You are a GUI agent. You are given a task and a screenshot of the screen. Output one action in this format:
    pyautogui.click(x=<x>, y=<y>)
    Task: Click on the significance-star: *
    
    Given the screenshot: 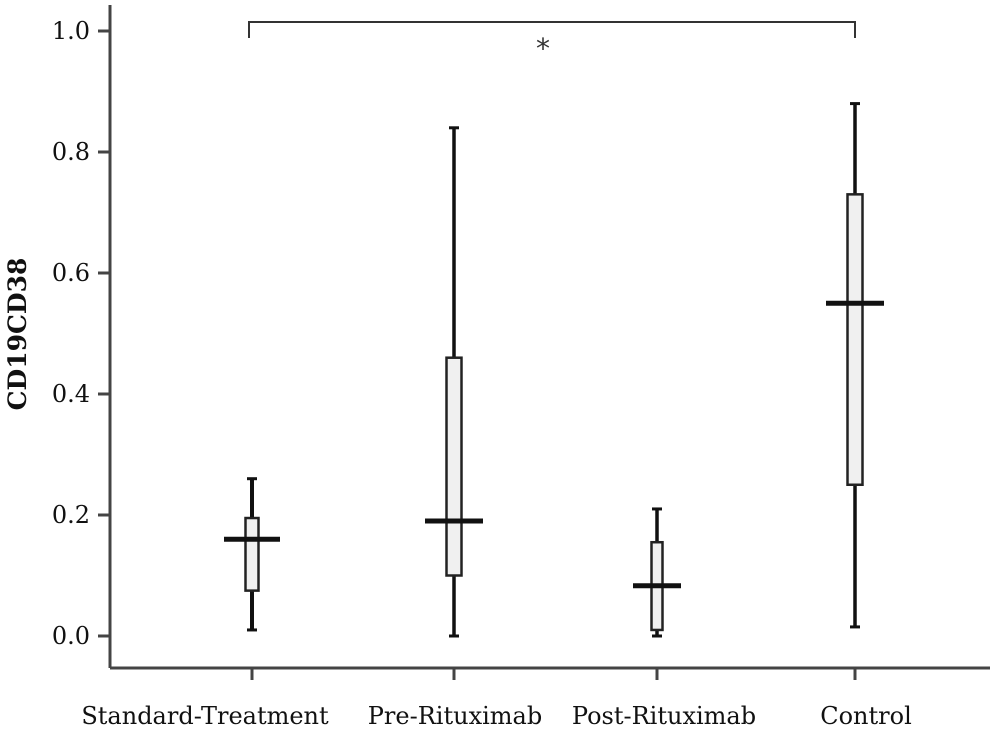 What is the action you would take?
    pyautogui.click(x=543, y=48)
    